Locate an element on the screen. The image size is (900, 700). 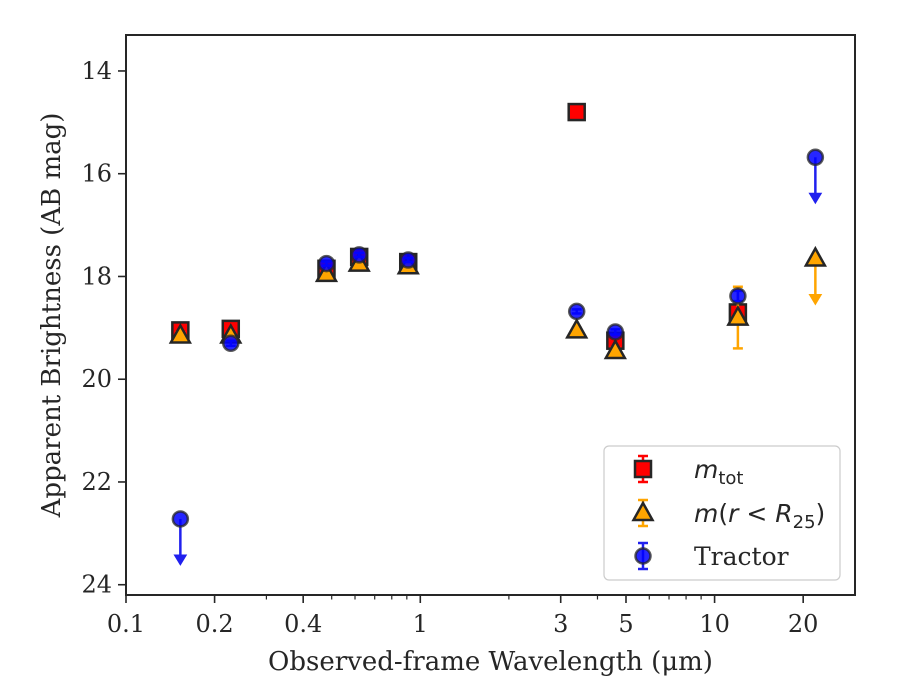
y-tick-label: 20 is located at coordinates (96, 379).